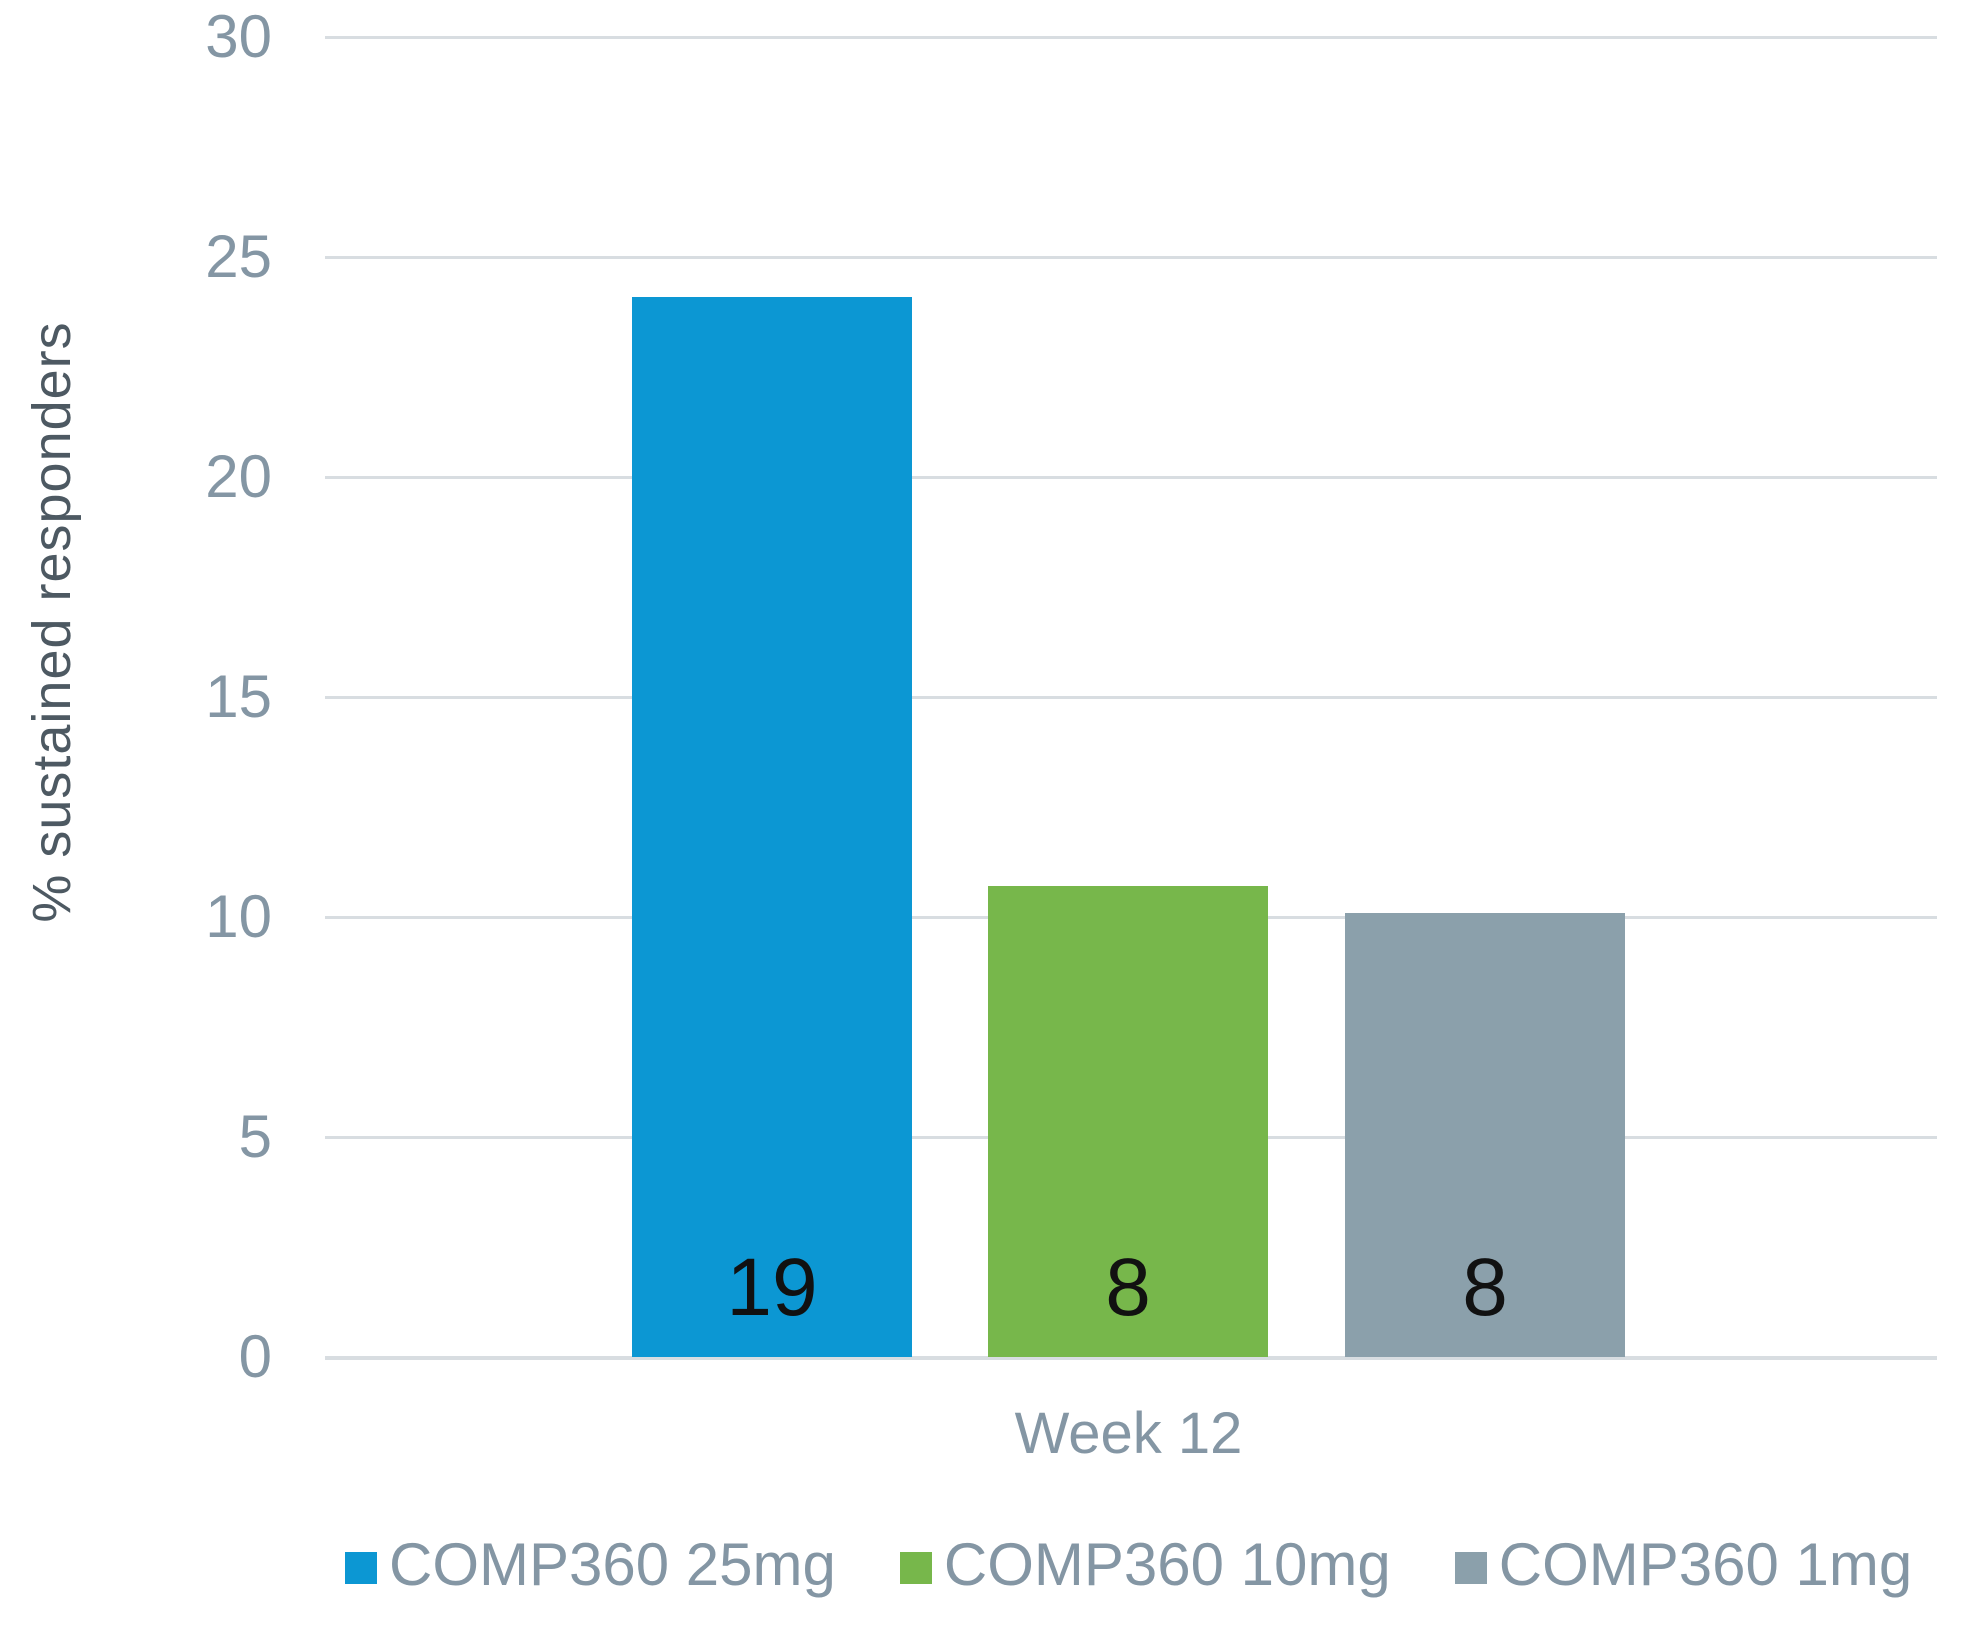  I want to click on legend-label-comp360-1mg: COMP360 1mg, so click(1705, 1564).